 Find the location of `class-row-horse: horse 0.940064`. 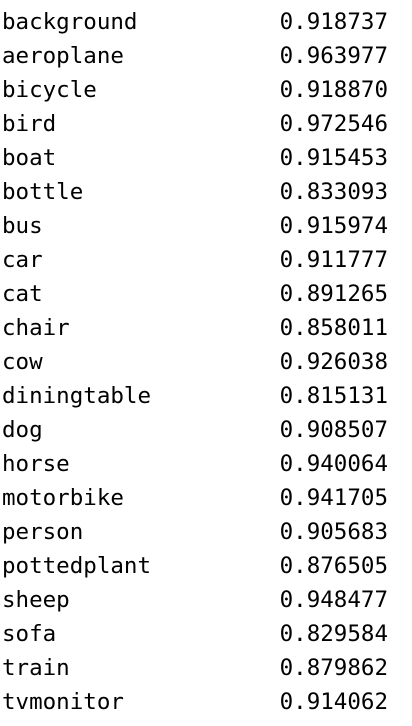

class-row-horse: horse 0.940064 is located at coordinates (202, 464).